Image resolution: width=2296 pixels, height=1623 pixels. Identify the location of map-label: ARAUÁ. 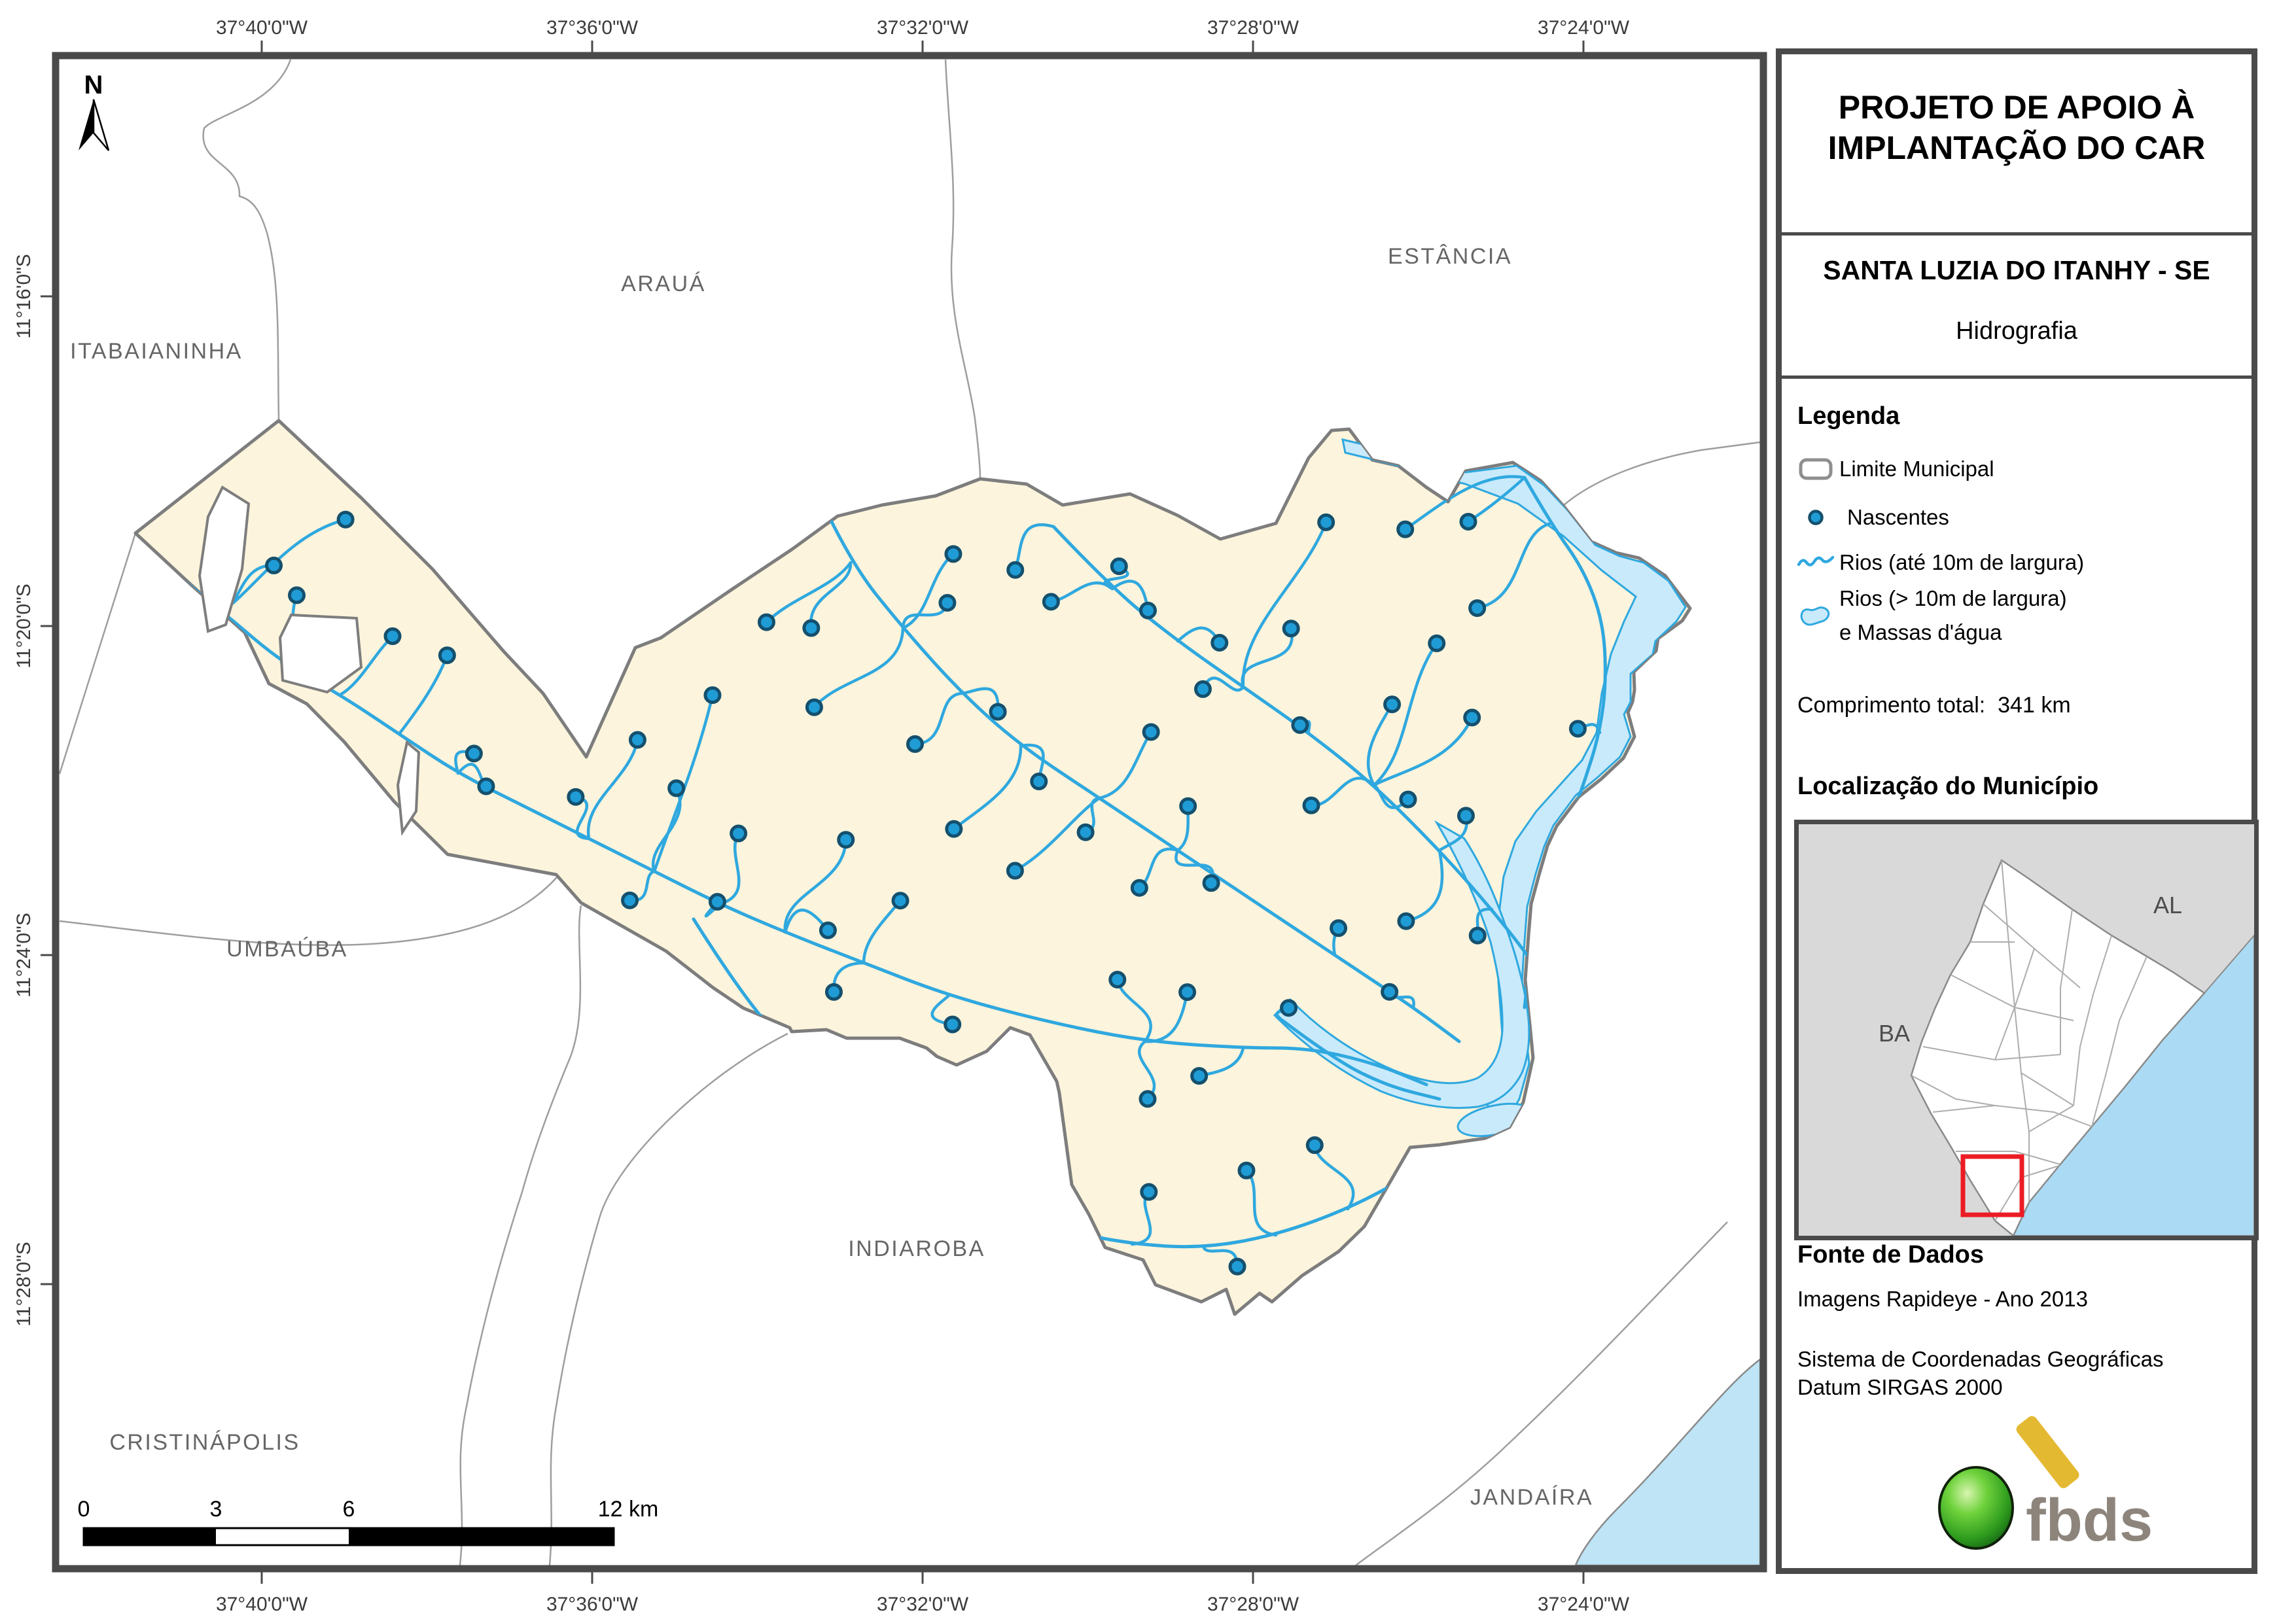
(664, 283).